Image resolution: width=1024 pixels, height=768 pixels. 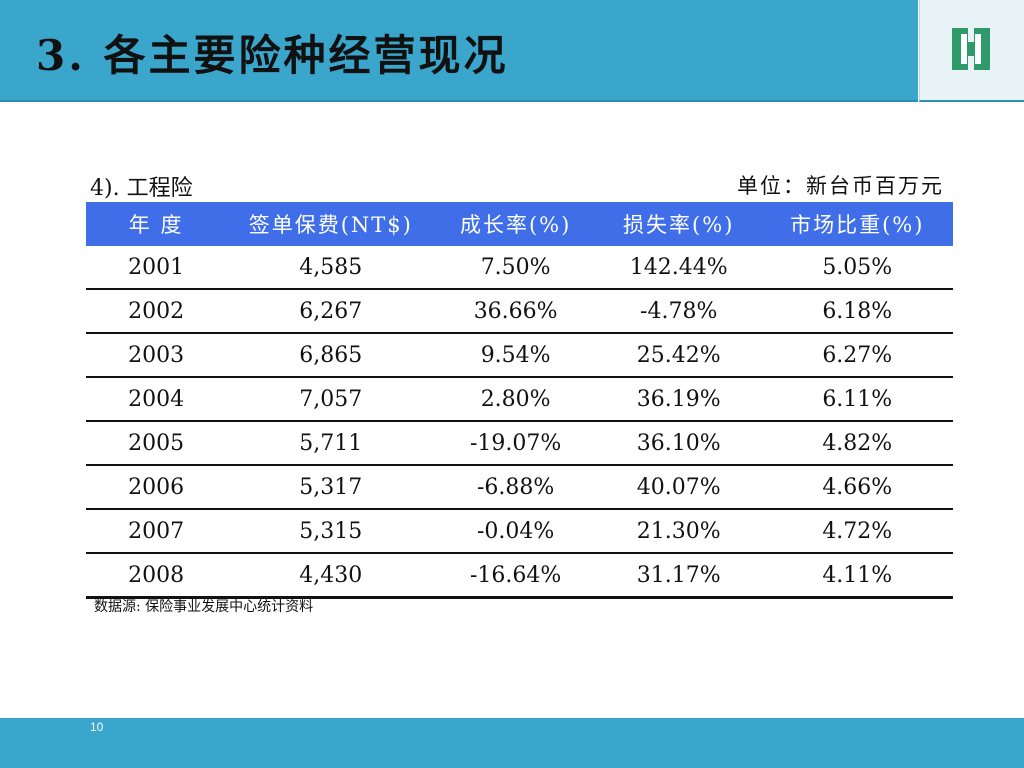 What do you see at coordinates (515, 576) in the screenshot?
I see `cell-growth-rate: -16.64%` at bounding box center [515, 576].